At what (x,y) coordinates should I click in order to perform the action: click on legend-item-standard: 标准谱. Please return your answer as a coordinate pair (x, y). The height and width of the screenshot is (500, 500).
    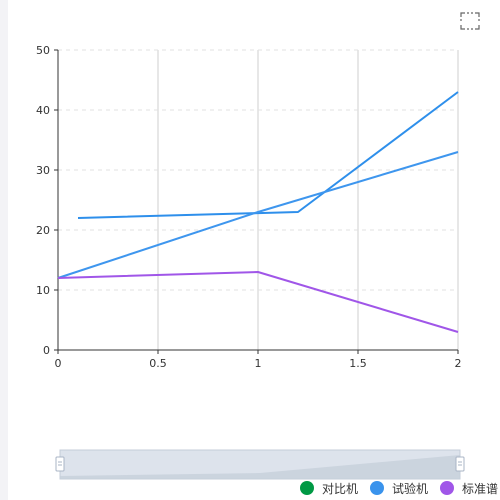
    Looking at the image, I should click on (469, 488).